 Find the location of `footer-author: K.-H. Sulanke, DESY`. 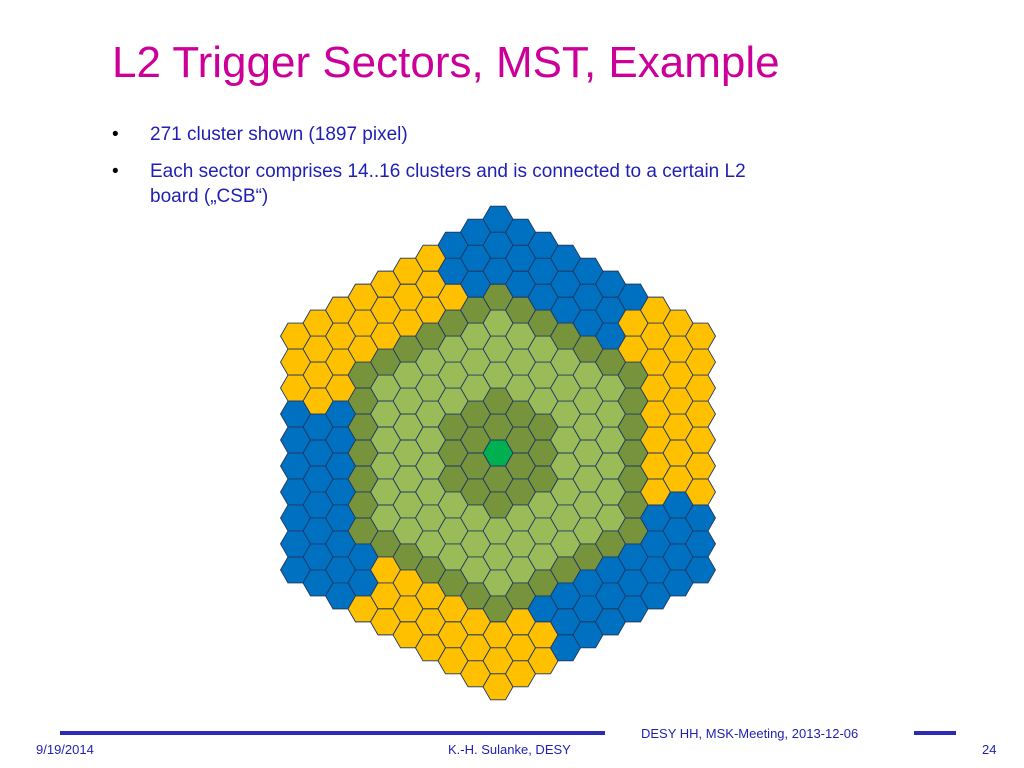

footer-author: K.-H. Sulanke, DESY is located at coordinates (509, 749).